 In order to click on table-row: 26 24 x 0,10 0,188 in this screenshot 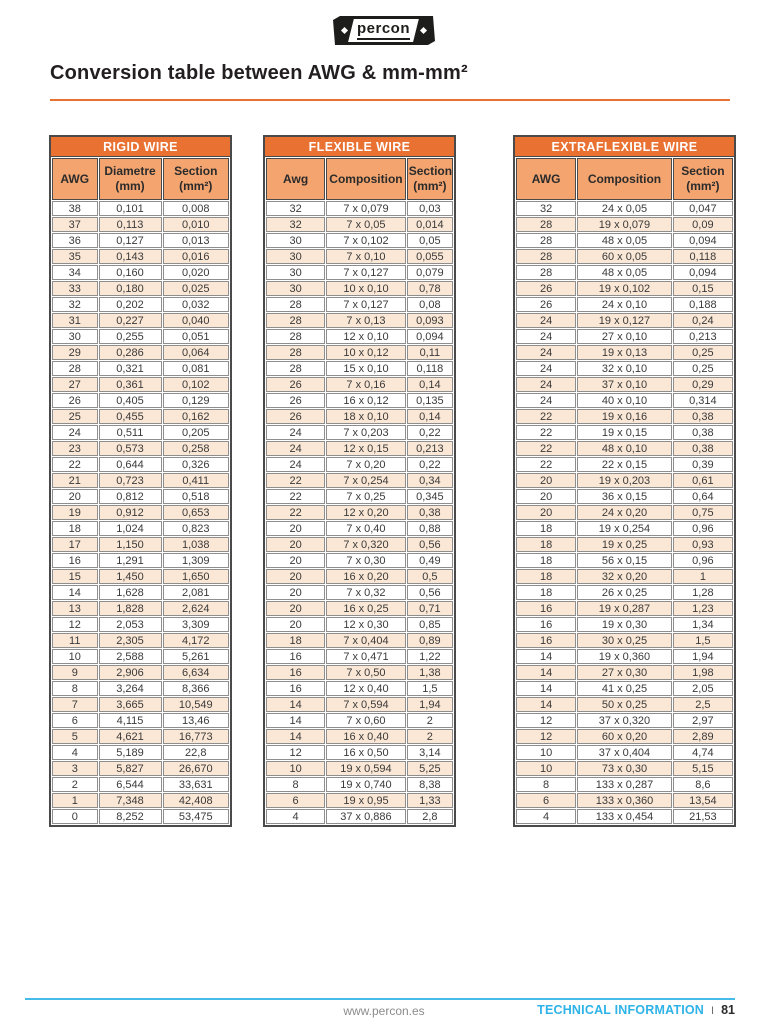, I will do `click(624, 304)`.